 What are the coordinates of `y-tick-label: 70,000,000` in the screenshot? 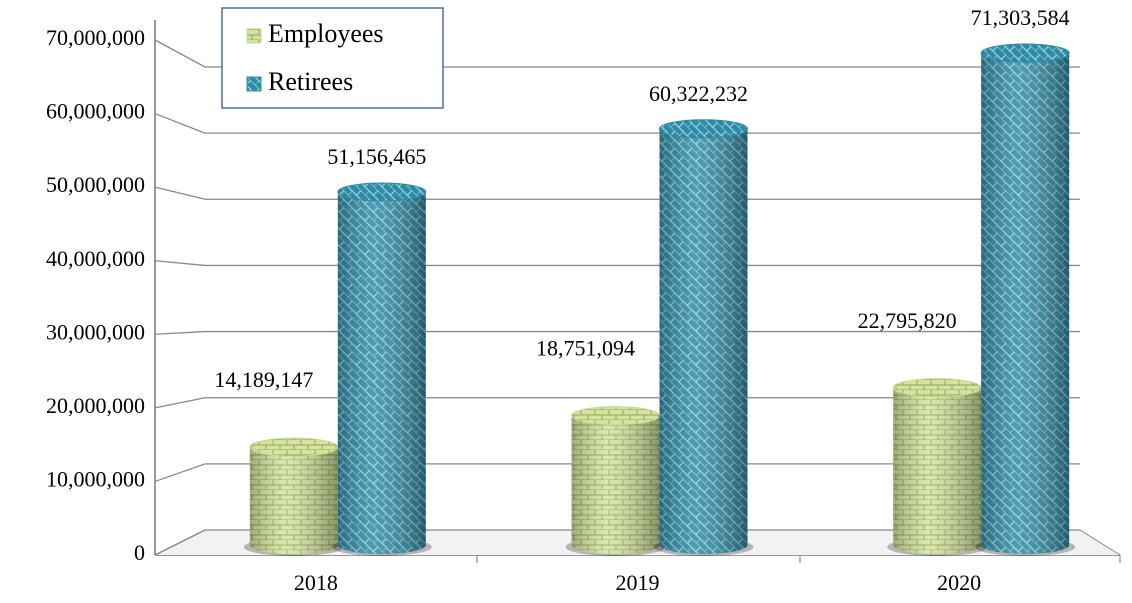 It's located at (95, 37).